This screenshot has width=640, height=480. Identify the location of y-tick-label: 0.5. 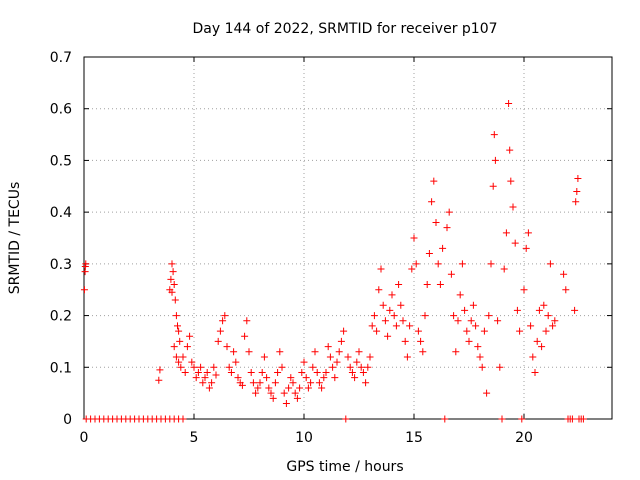
(61, 161).